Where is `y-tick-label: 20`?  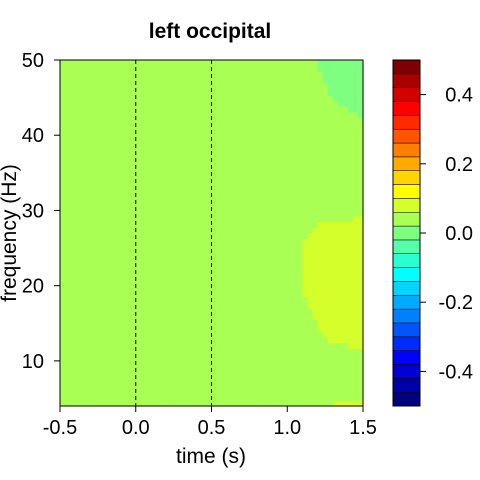
y-tick-label: 20 is located at coordinates (33, 287).